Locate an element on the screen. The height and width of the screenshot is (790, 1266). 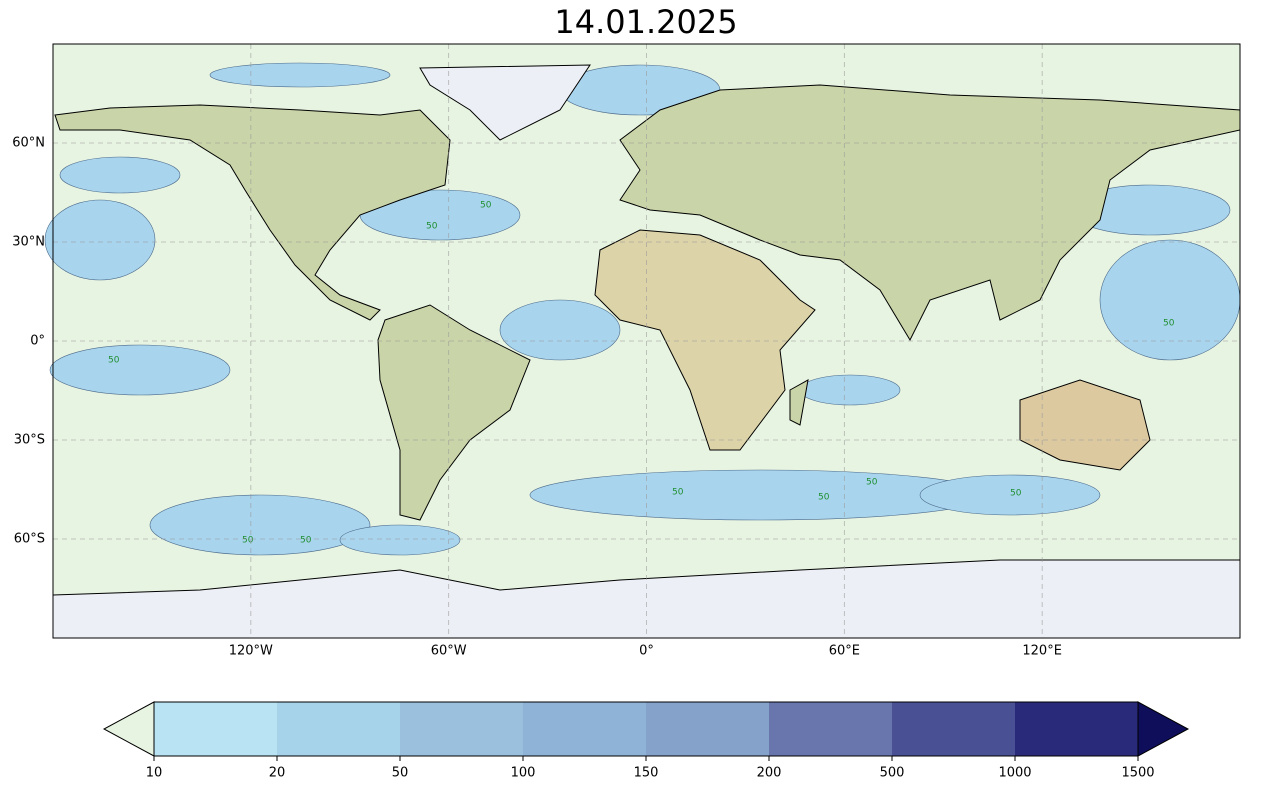
title: 14.01.2025 is located at coordinates (645, 22).